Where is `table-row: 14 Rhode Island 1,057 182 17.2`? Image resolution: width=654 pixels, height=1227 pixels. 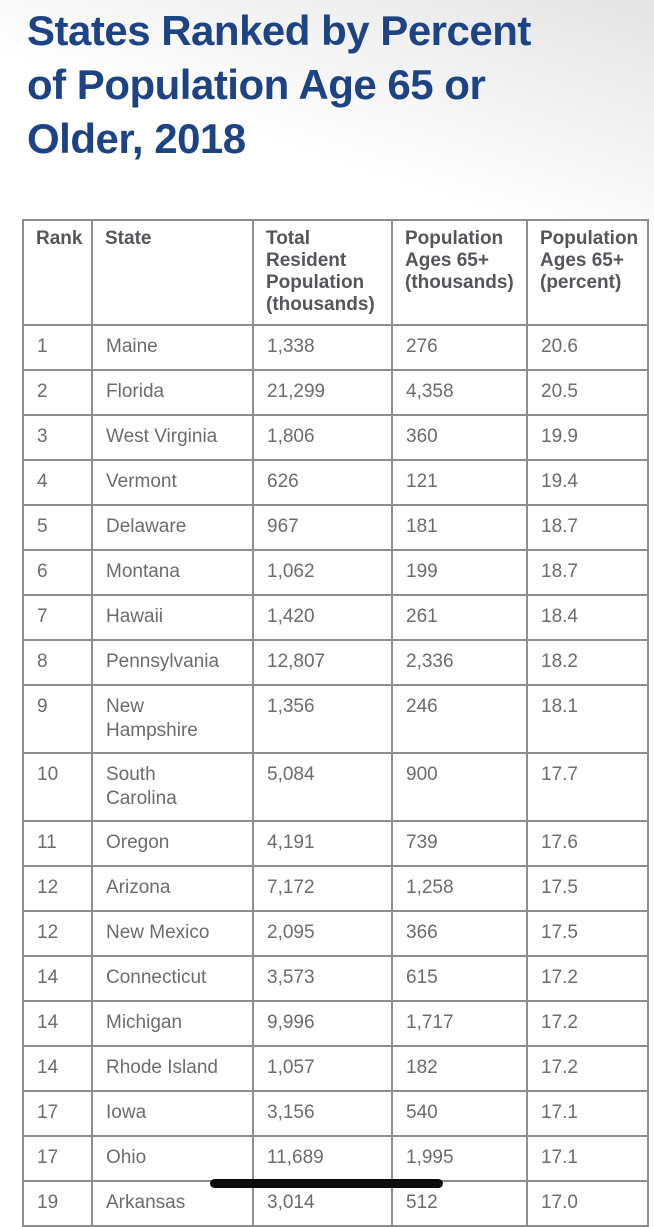
table-row: 14 Rhode Island 1,057 182 17.2 is located at coordinates (335, 1068).